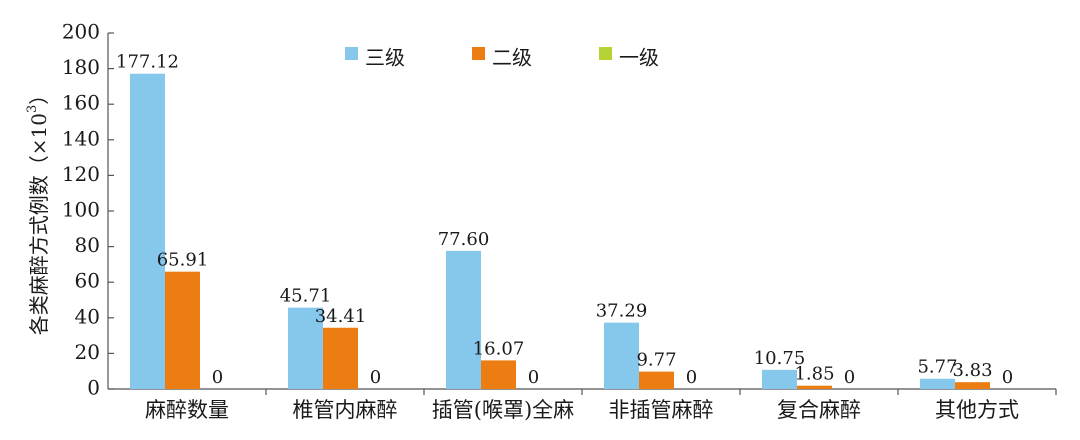 This screenshot has height=440, width=1080. I want to click on data-label: 45.71, so click(306, 296).